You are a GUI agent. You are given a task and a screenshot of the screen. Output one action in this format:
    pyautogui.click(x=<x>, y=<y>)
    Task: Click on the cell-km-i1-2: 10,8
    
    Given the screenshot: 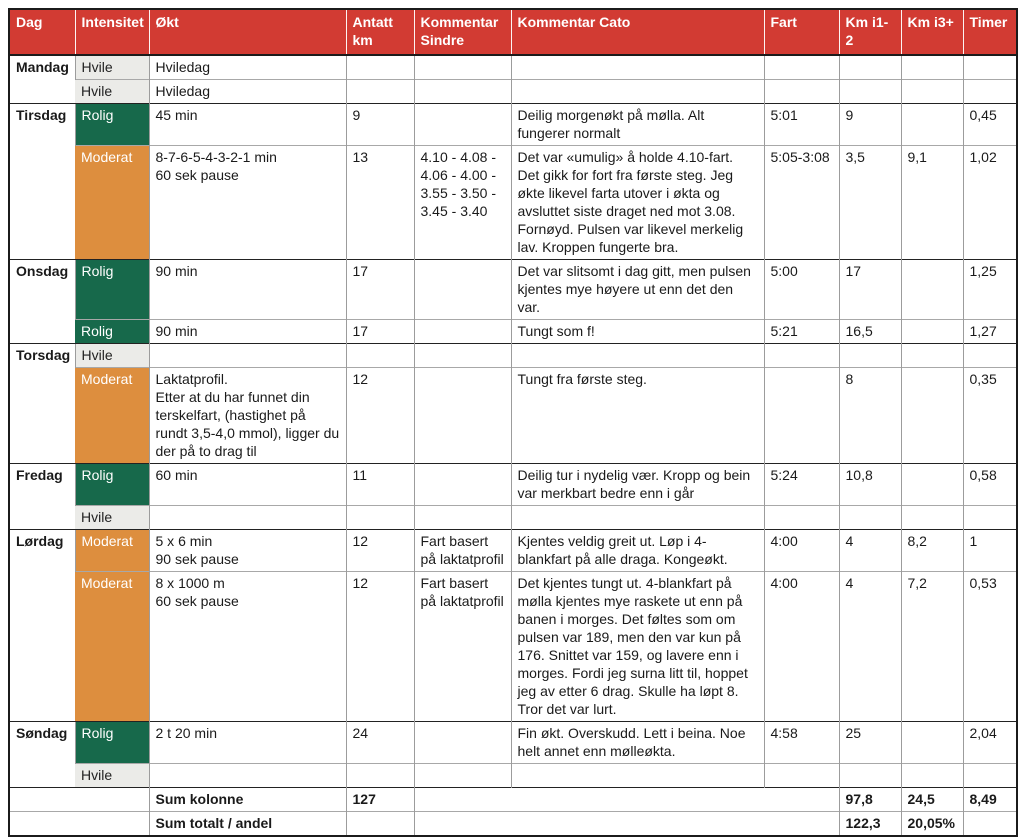 What is the action you would take?
    pyautogui.click(x=869, y=484)
    